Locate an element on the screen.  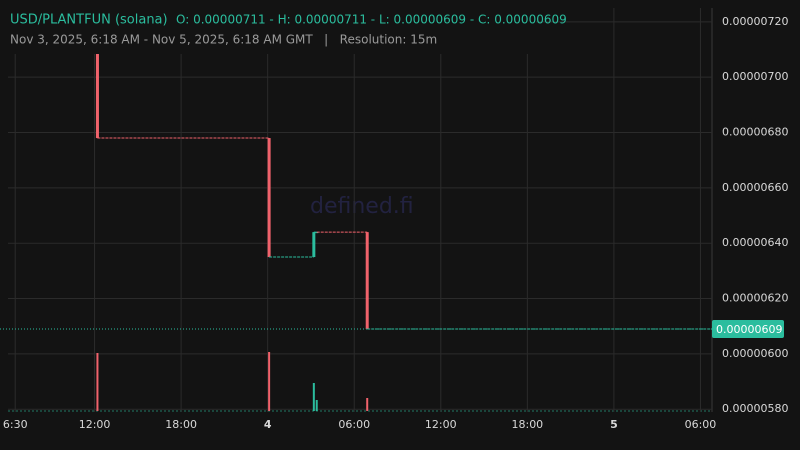
watermark: defined.fi is located at coordinates (362, 206).